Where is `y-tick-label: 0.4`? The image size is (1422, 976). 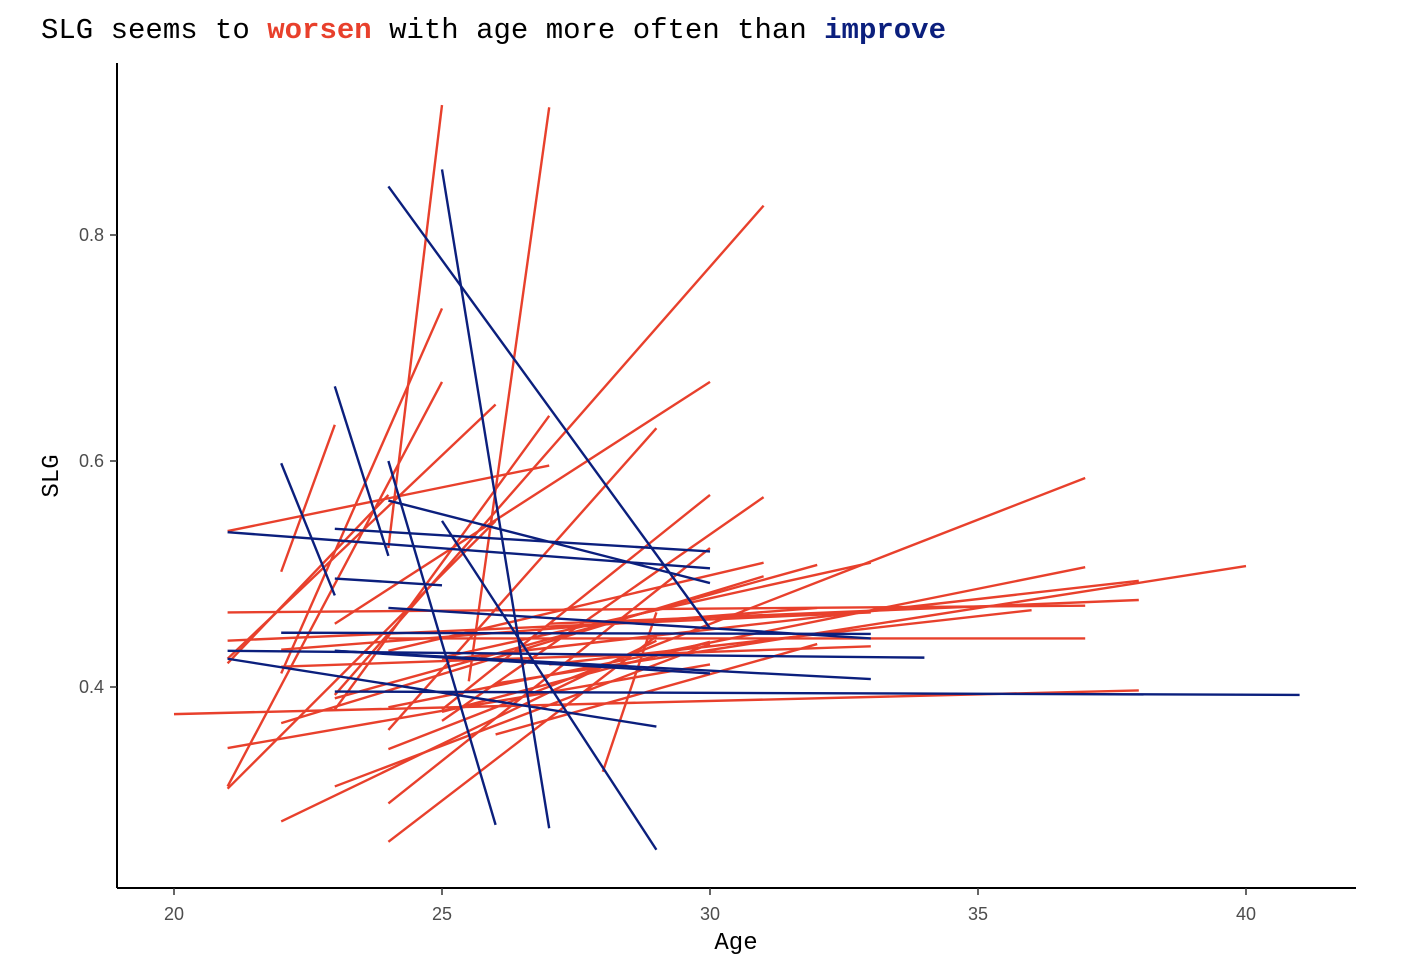
y-tick-label: 0.4 is located at coordinates (91, 687).